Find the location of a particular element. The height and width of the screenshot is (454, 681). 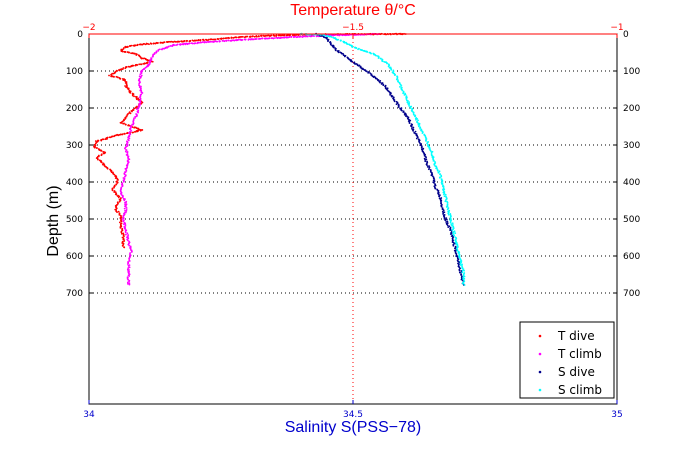

legend-marker-s-climb is located at coordinates (540, 390).